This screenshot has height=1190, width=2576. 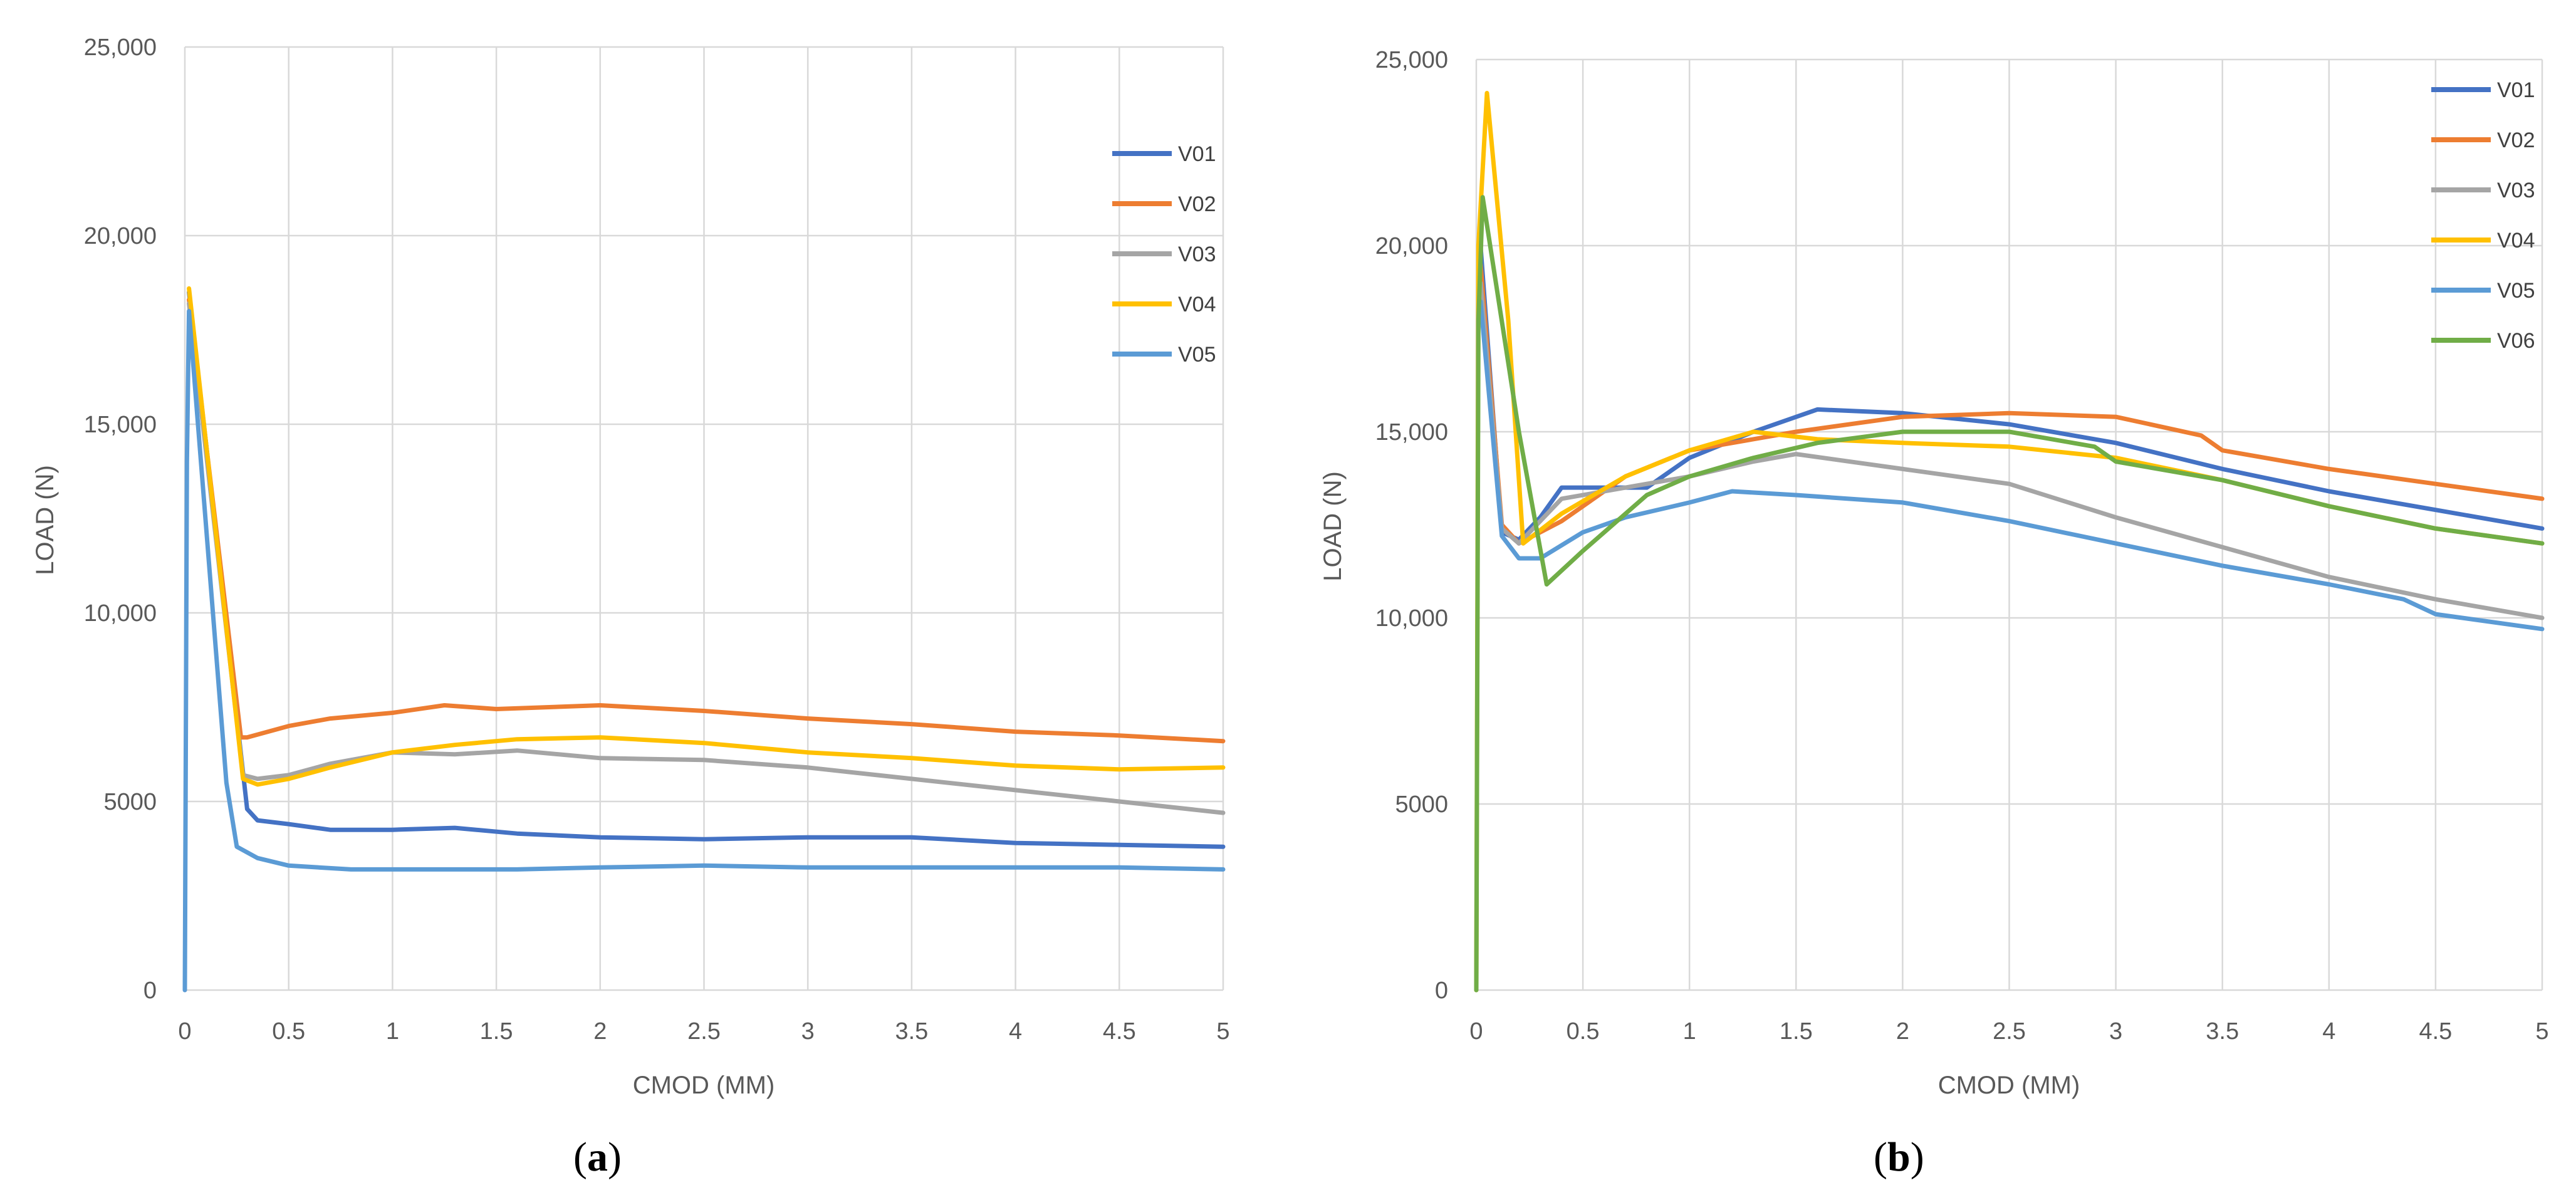 What do you see at coordinates (496, 1031) in the screenshot?
I see `panel-a-x-tick-label: 1.5` at bounding box center [496, 1031].